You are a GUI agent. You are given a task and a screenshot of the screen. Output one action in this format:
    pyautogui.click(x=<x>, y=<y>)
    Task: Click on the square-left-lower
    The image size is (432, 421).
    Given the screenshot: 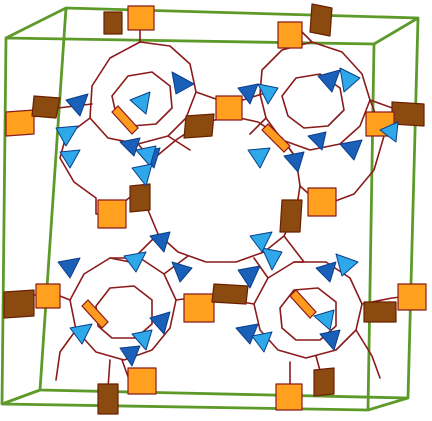 What is the action you would take?
    pyautogui.click(x=48, y=296)
    